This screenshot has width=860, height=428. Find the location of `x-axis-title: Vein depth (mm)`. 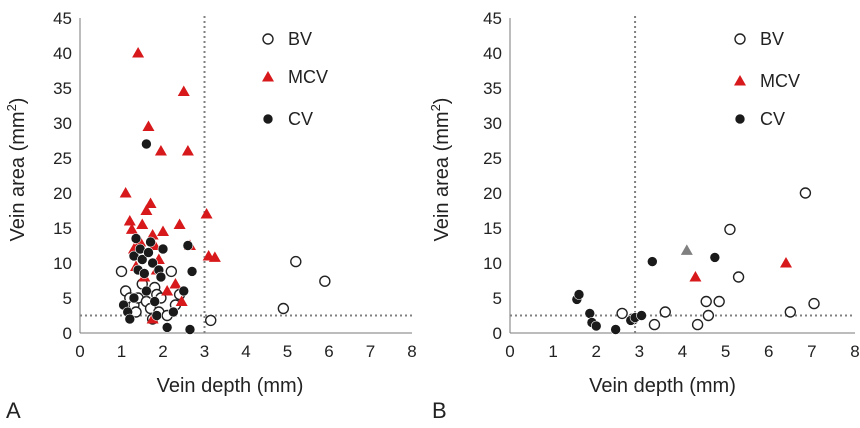

x-axis-title: Vein depth (mm) is located at coordinates (230, 386).